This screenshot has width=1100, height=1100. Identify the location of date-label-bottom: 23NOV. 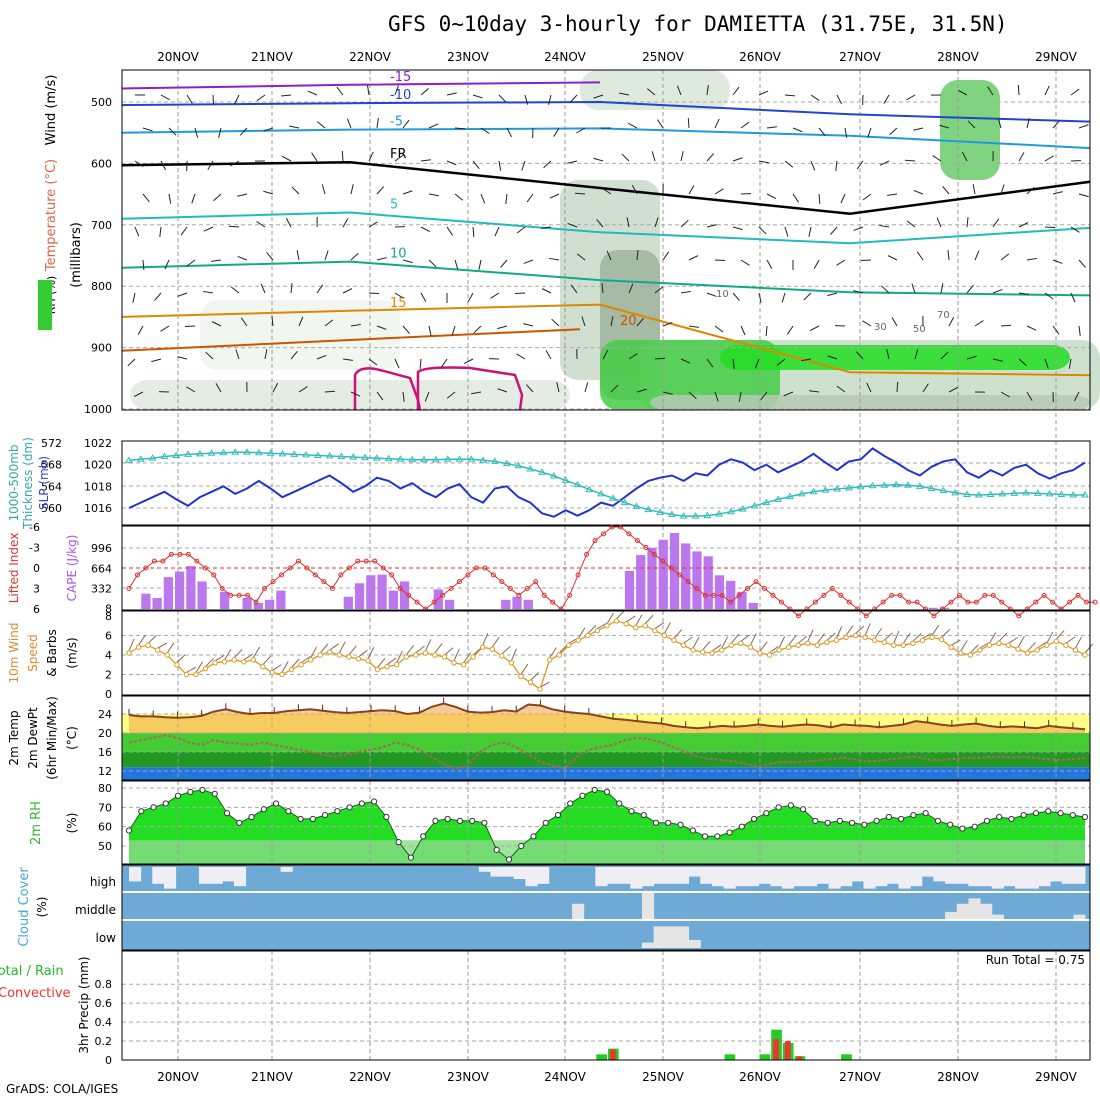
(468, 1077).